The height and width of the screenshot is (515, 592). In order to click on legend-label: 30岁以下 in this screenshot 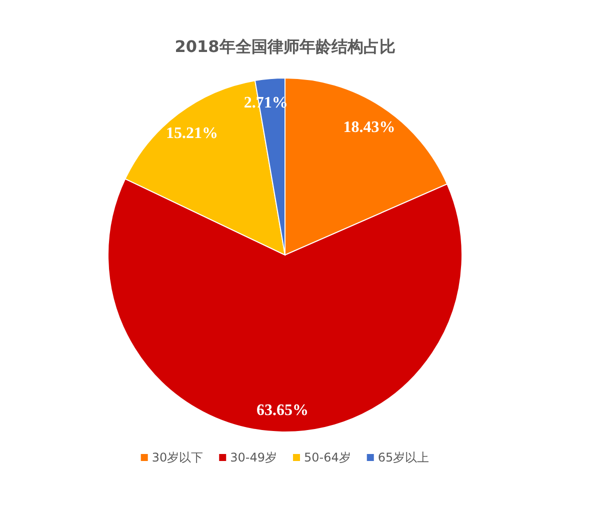, I will do `click(178, 457)`.